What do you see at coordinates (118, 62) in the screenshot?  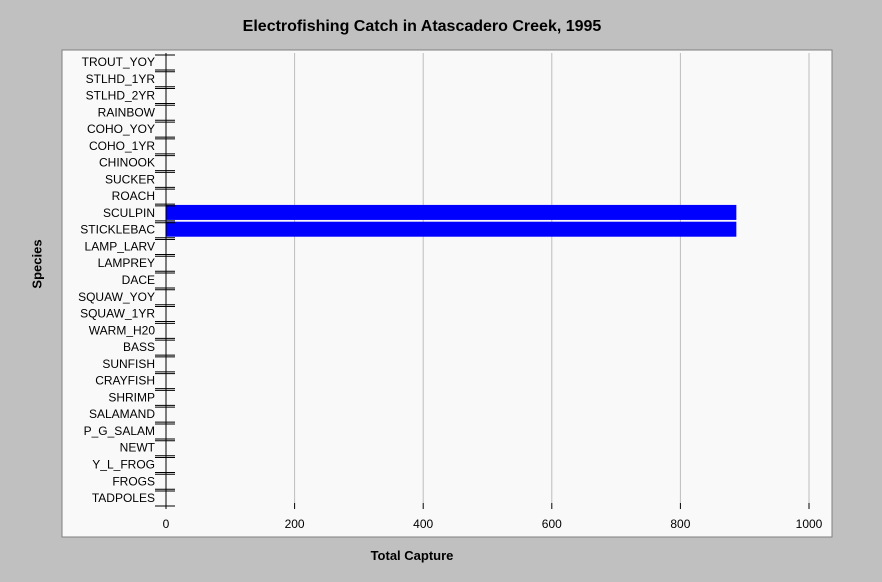 I see `y-tick-label: TROUT_YOY` at bounding box center [118, 62].